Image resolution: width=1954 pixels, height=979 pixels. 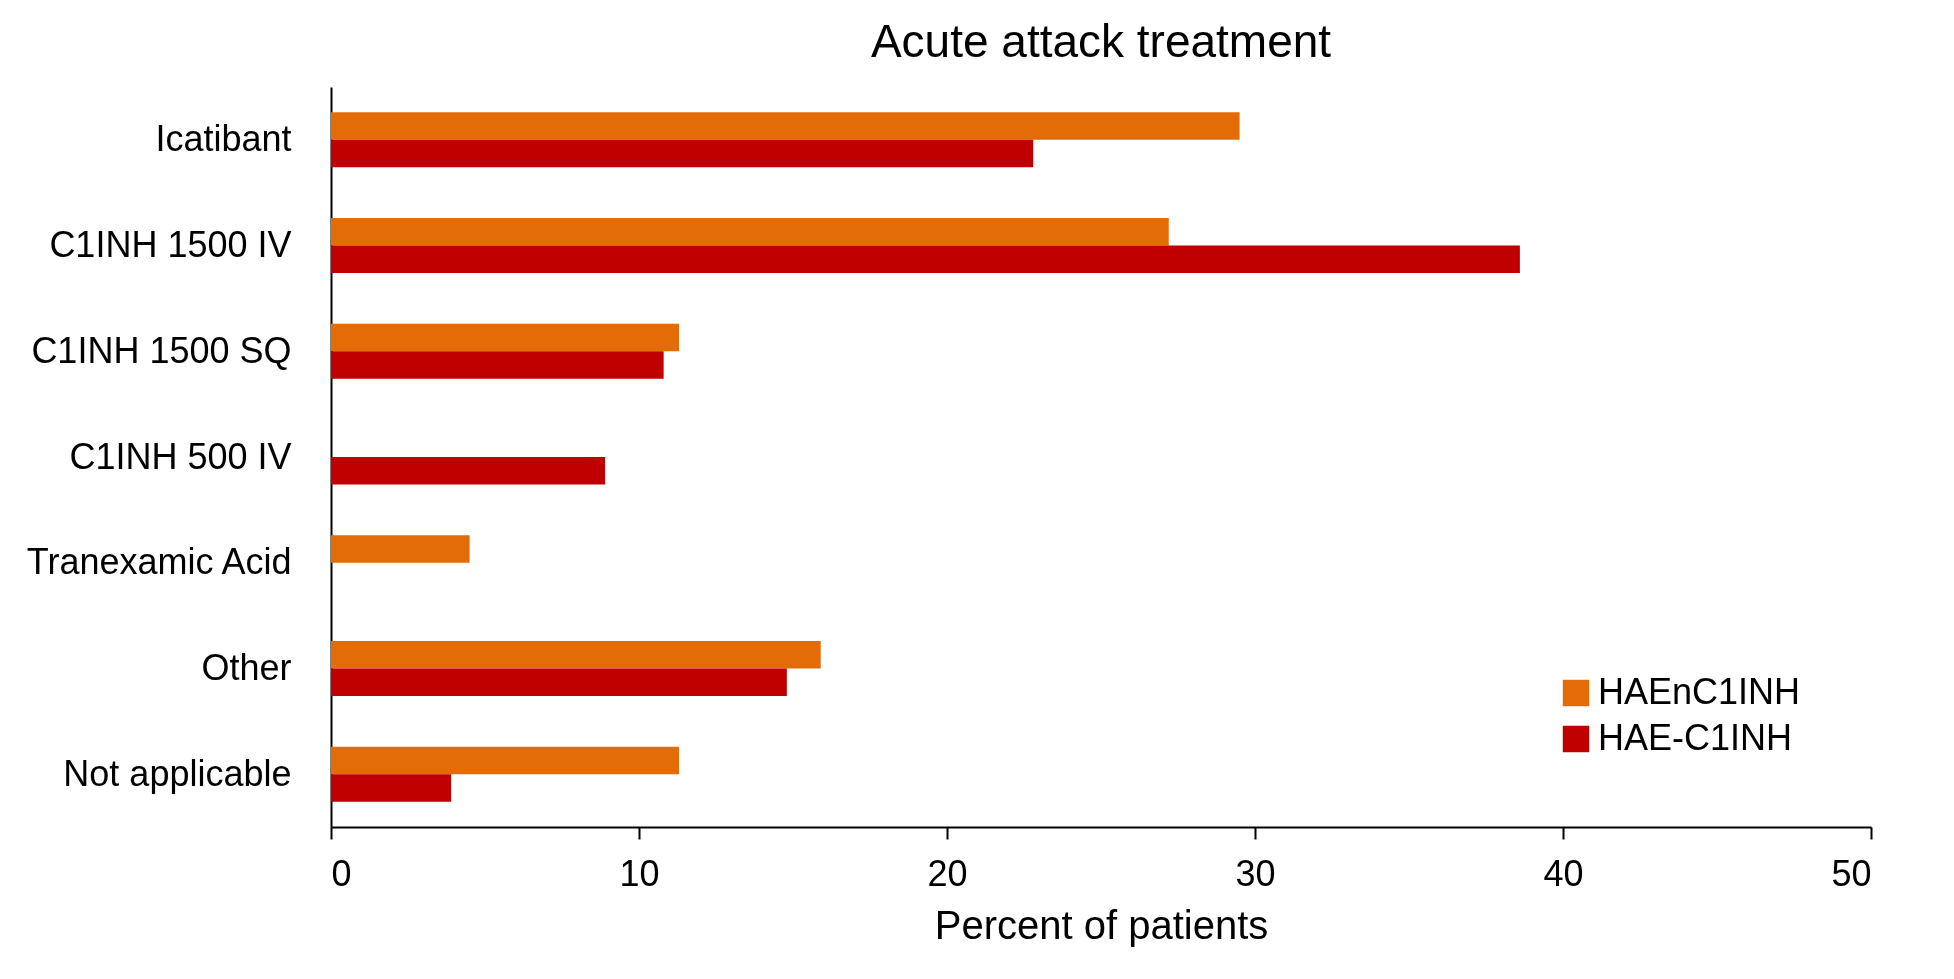 What do you see at coordinates (639, 873) in the screenshot?
I see `x-tick-label: 10` at bounding box center [639, 873].